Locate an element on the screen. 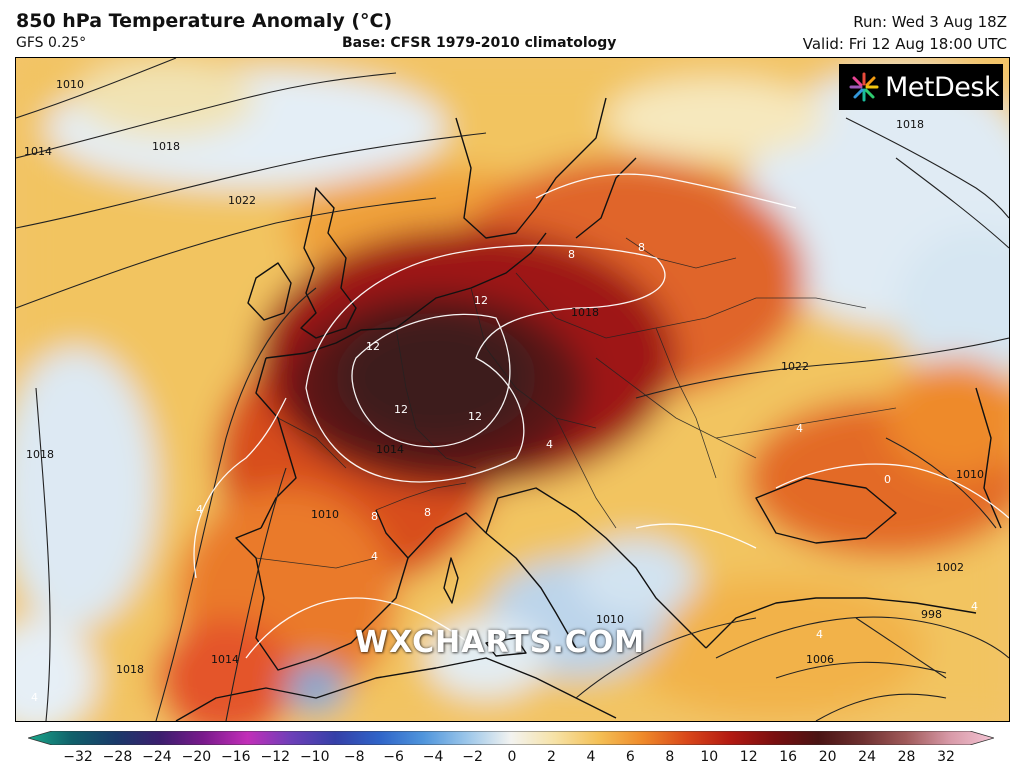  colorbar-tick-label: 28 is located at coordinates (906, 757).